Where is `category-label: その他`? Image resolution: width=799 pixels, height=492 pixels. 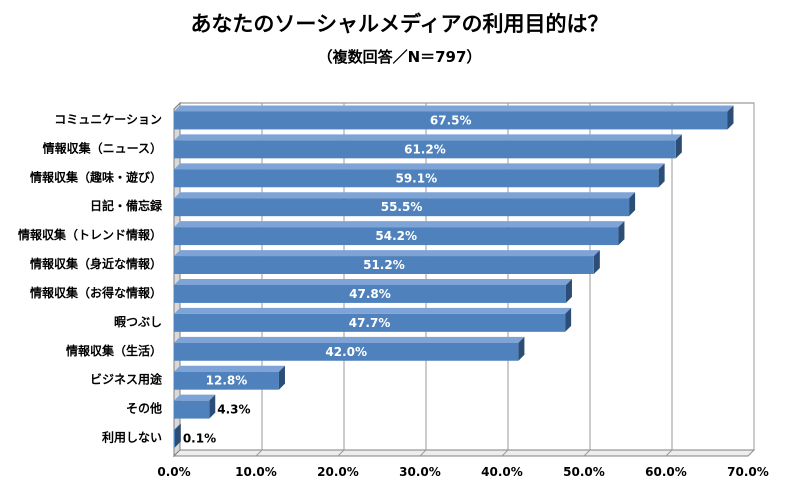
category-label: その他 is located at coordinates (144, 408).